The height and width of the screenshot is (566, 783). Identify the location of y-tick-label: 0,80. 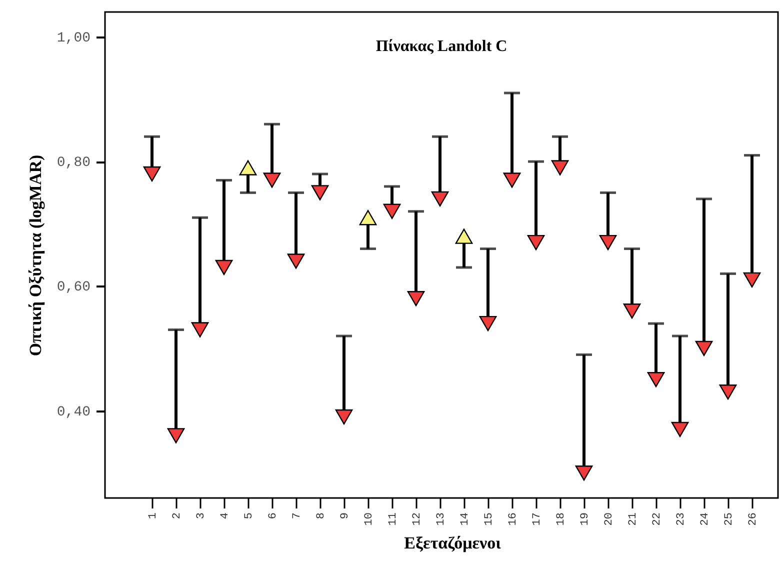
(73, 163).